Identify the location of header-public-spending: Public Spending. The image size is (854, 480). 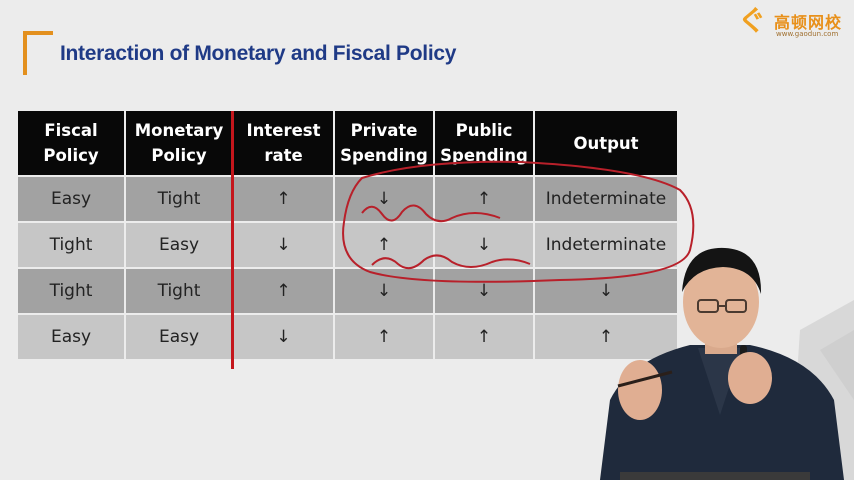
(484, 143).